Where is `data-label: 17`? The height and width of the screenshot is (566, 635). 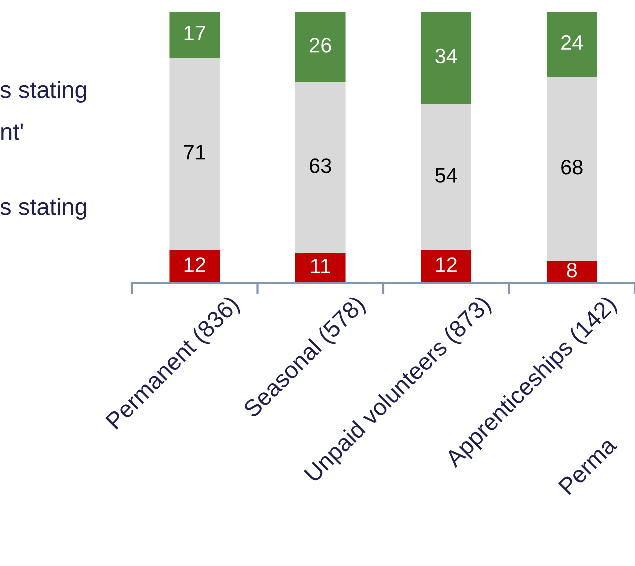
data-label: 17 is located at coordinates (195, 33).